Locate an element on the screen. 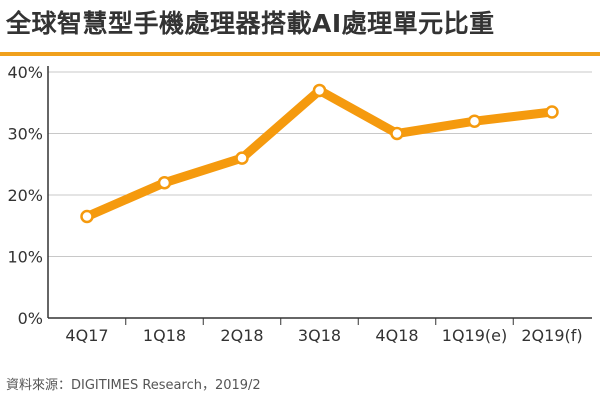 Image resolution: width=600 pixels, height=400 pixels. y-tick-label: 20% is located at coordinates (25, 195).